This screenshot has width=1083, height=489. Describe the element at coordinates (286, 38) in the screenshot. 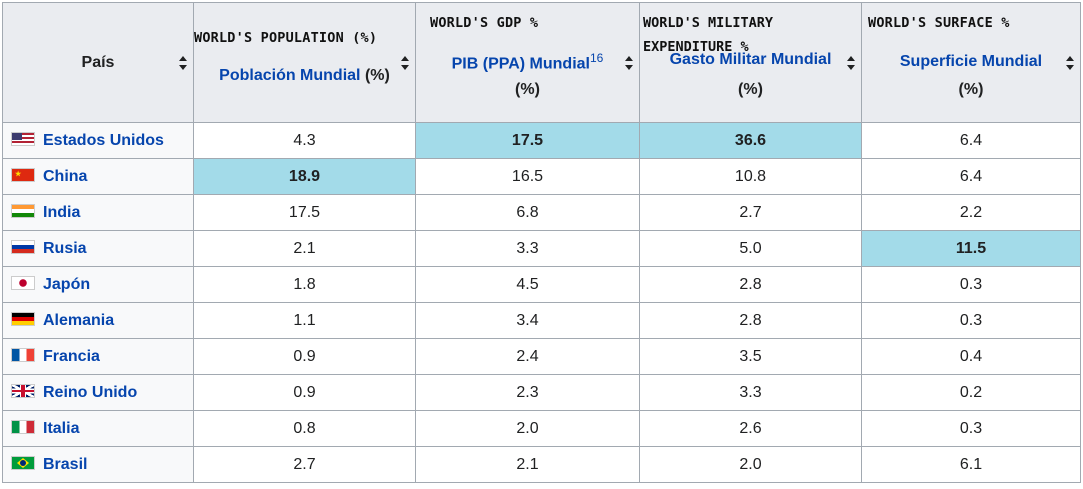

I see `annotation-population: WORLD'S POPULATION (%)` at that location.